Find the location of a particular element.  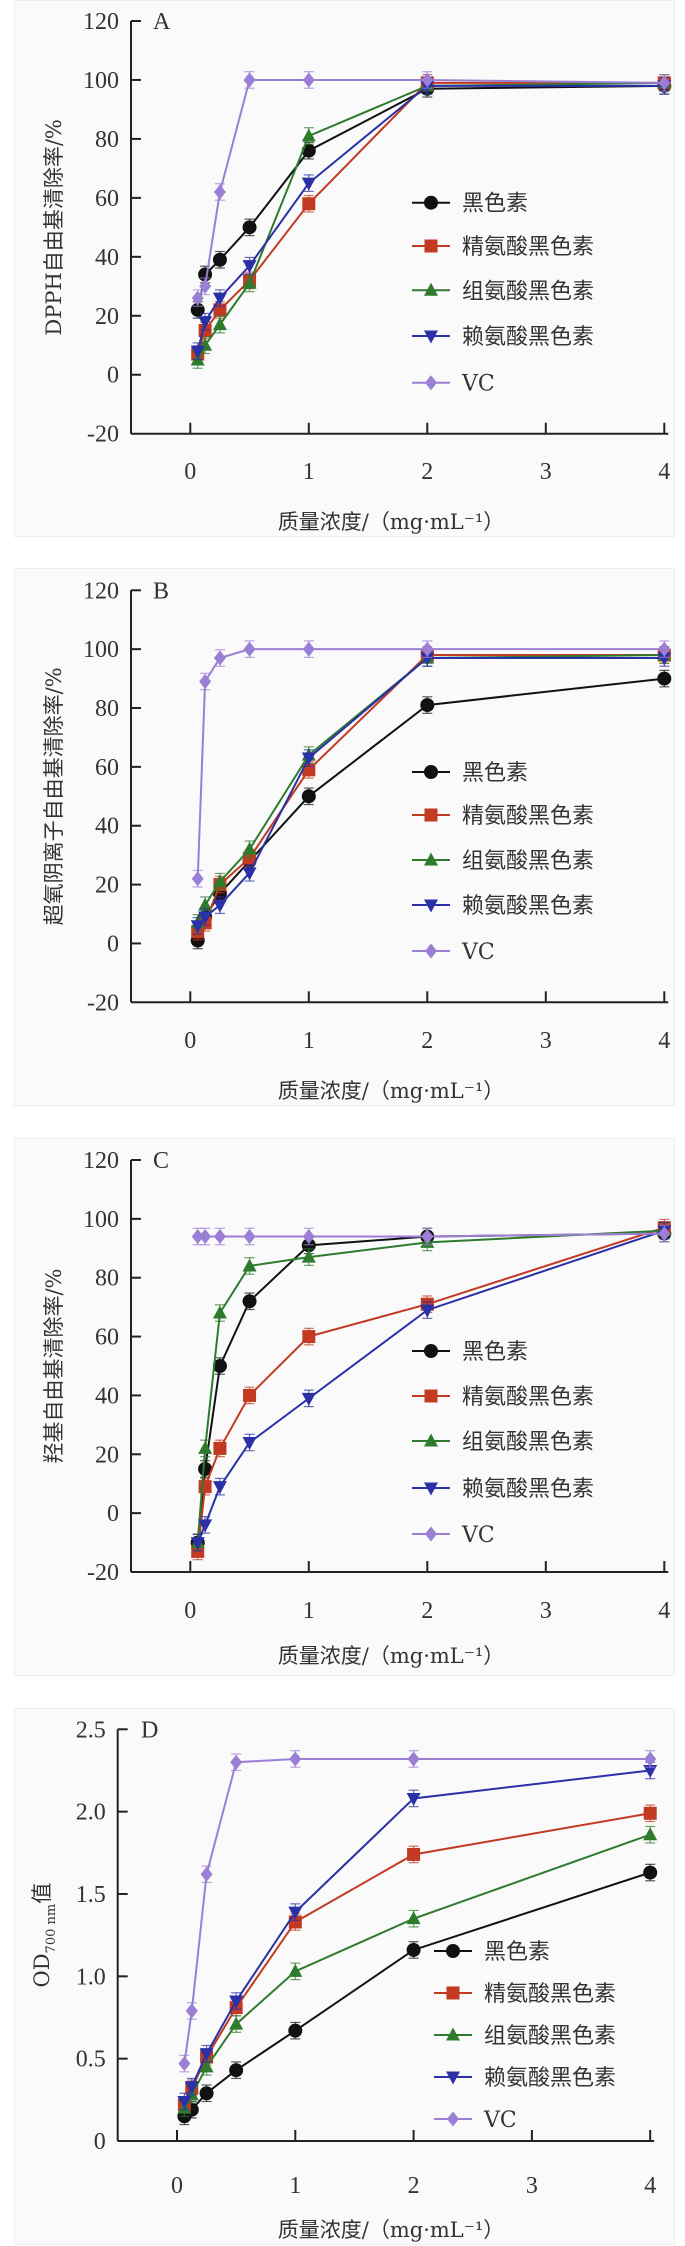

x-tick-label: 2 is located at coordinates (427, 1041).